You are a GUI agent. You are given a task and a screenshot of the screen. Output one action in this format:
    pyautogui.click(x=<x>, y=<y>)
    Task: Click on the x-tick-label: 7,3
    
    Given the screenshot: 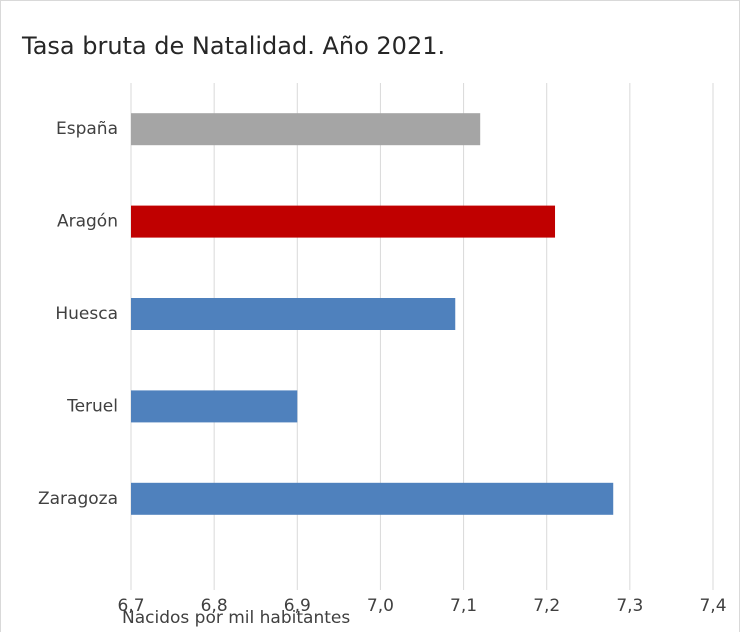 What is the action you would take?
    pyautogui.click(x=629, y=606)
    